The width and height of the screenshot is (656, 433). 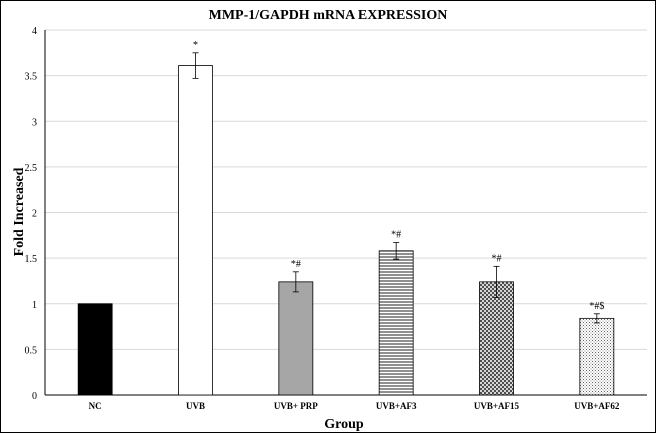 I want to click on y-tick-label: 1.5, so click(x=31, y=259).